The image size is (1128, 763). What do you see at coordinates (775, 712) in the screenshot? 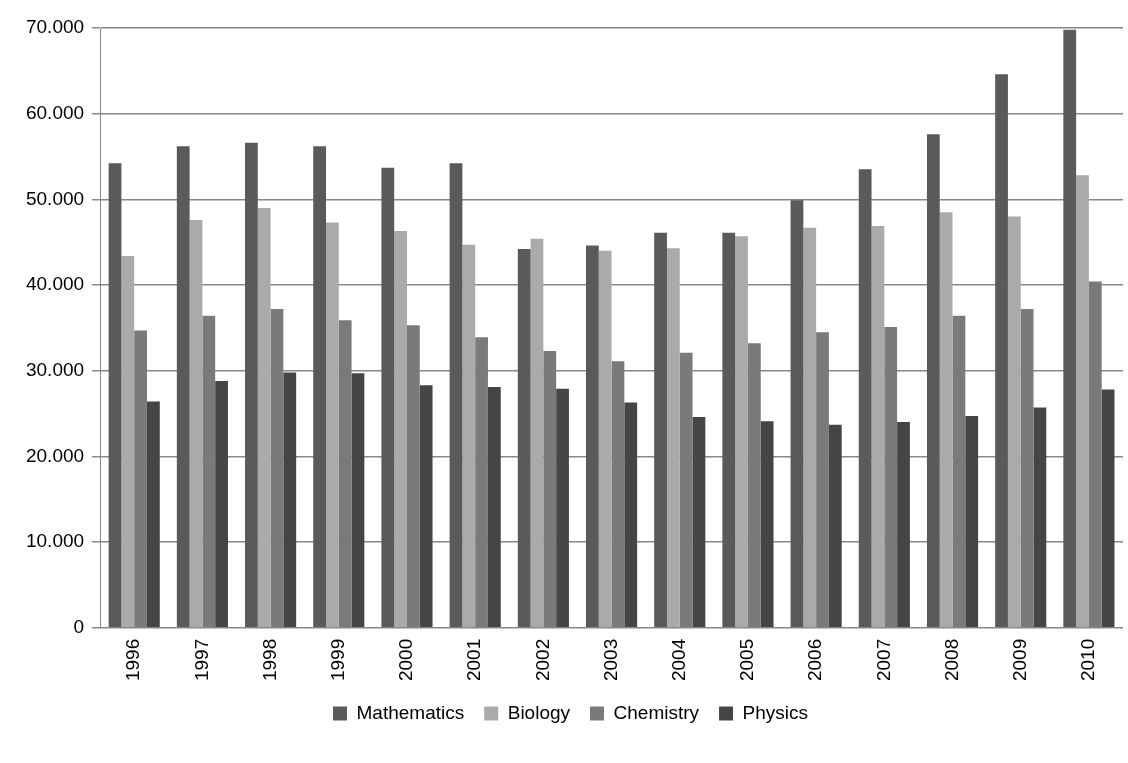
I see `legend-label: Physics` at bounding box center [775, 712].